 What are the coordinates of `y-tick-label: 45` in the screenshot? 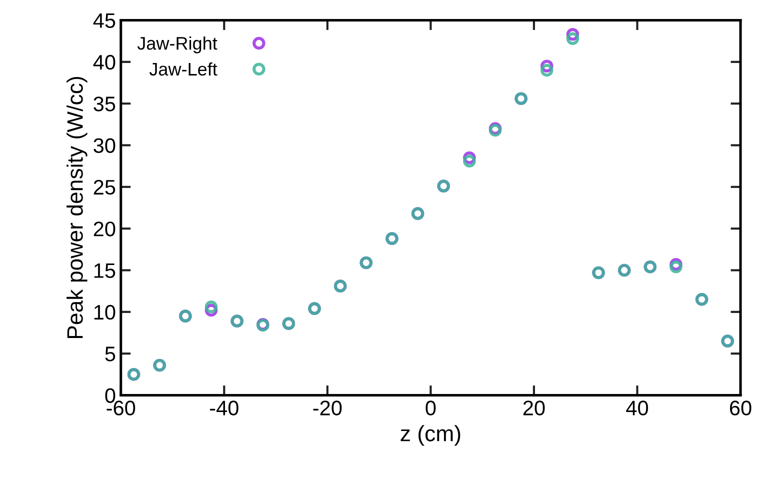 It's located at (104, 20).